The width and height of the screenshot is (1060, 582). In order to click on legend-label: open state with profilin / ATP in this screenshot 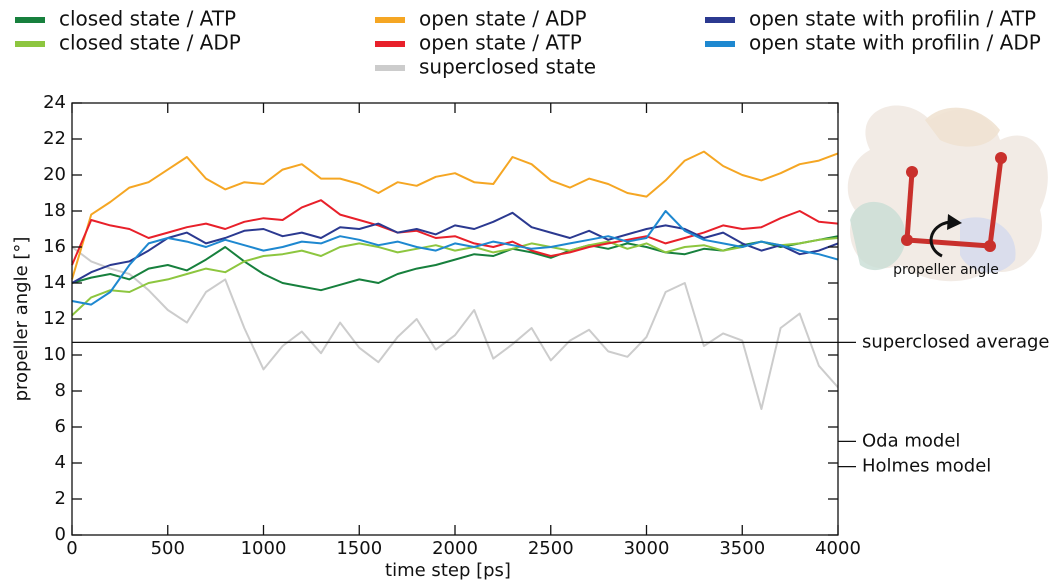, I will do `click(892, 19)`.